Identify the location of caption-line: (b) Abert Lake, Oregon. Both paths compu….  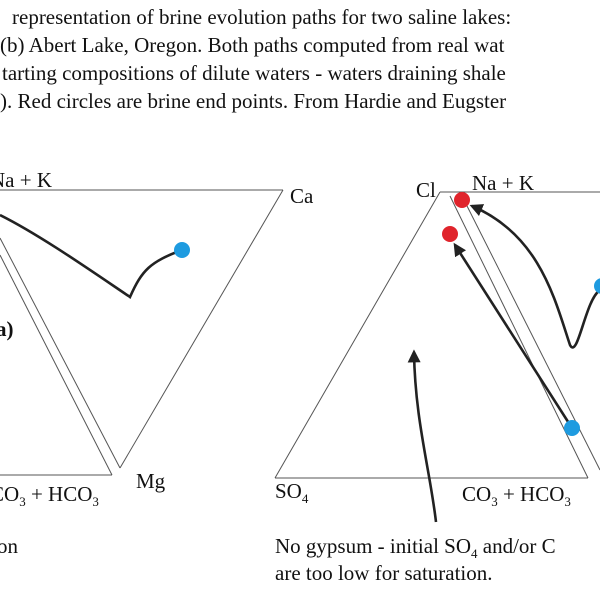
(252, 45).